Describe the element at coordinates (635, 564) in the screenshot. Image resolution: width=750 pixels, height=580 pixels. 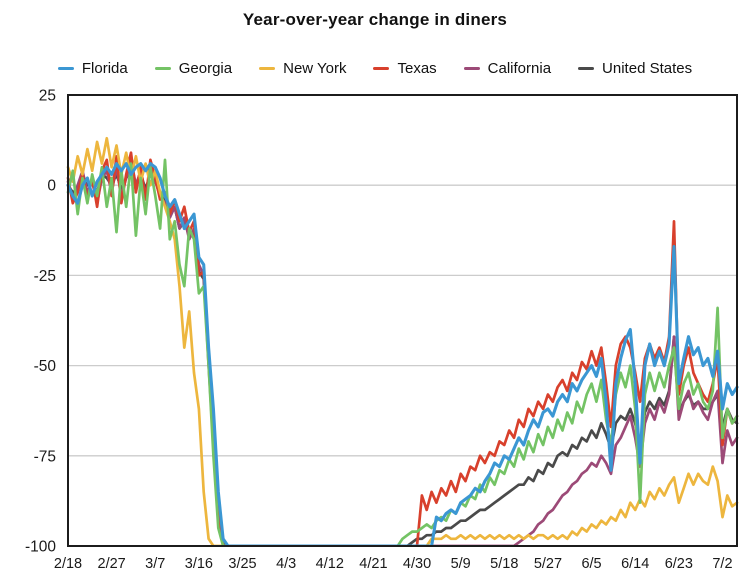
I see `x-tick-label: 6/14` at that location.